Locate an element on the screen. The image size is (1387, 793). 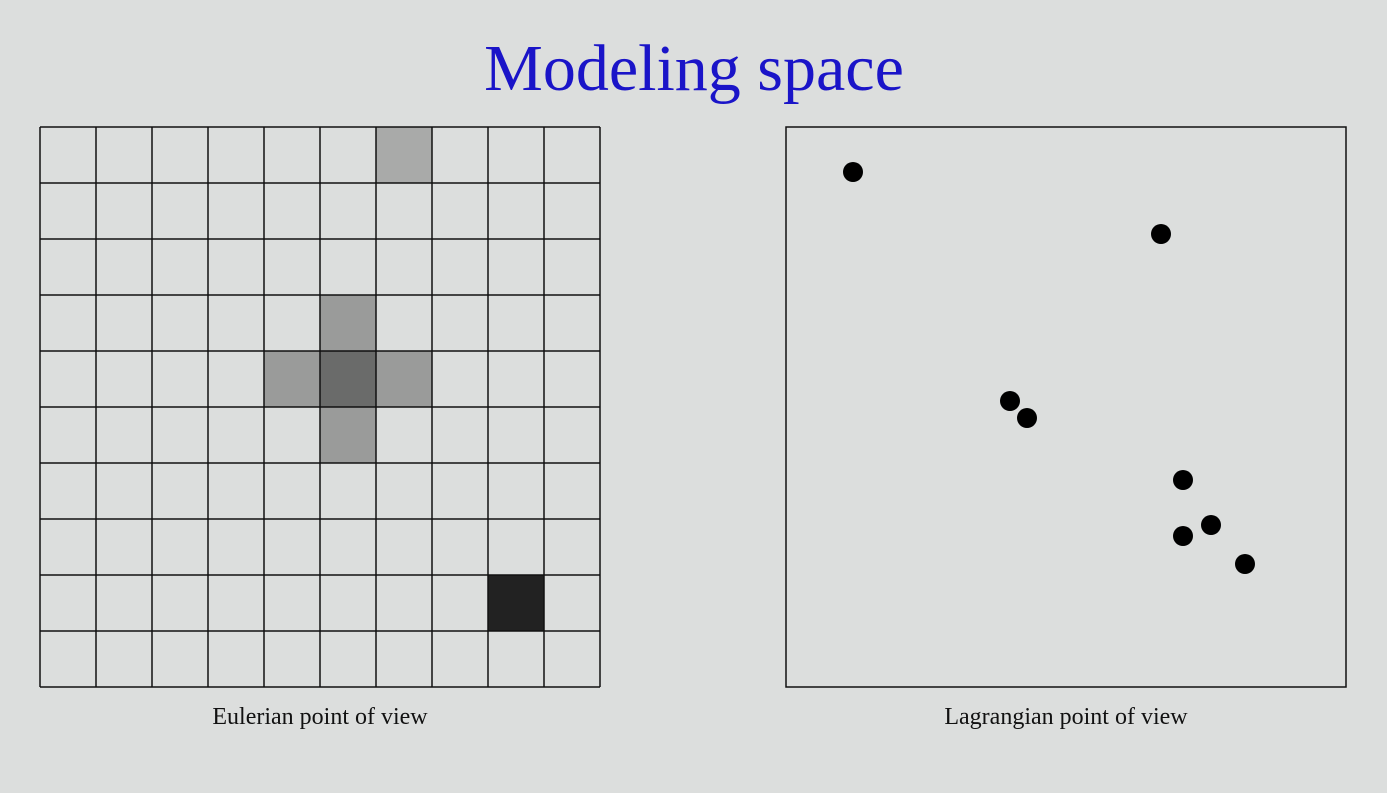
panel-caption: Lagrangian point of view is located at coordinates (1066, 717).